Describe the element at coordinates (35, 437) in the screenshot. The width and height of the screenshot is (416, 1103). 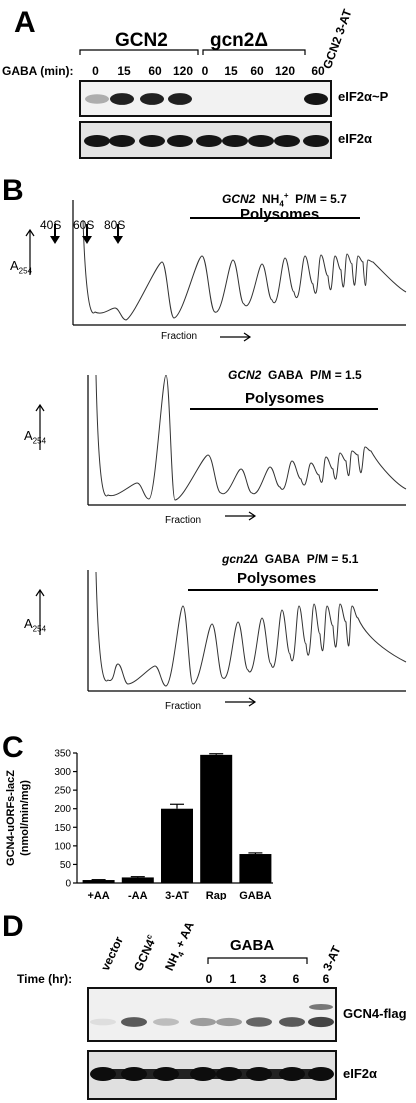
I see `profile-2-ylabel: A254` at that location.